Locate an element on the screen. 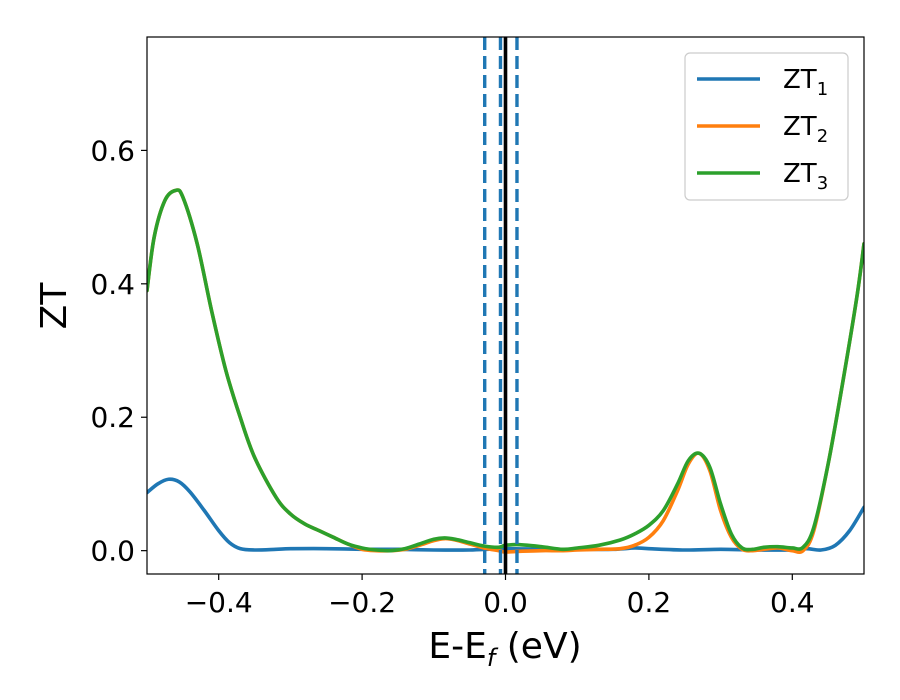 Image resolution: width=900 pixels, height=700 pixels. x-tick-label: 0.0 is located at coordinates (505, 602).